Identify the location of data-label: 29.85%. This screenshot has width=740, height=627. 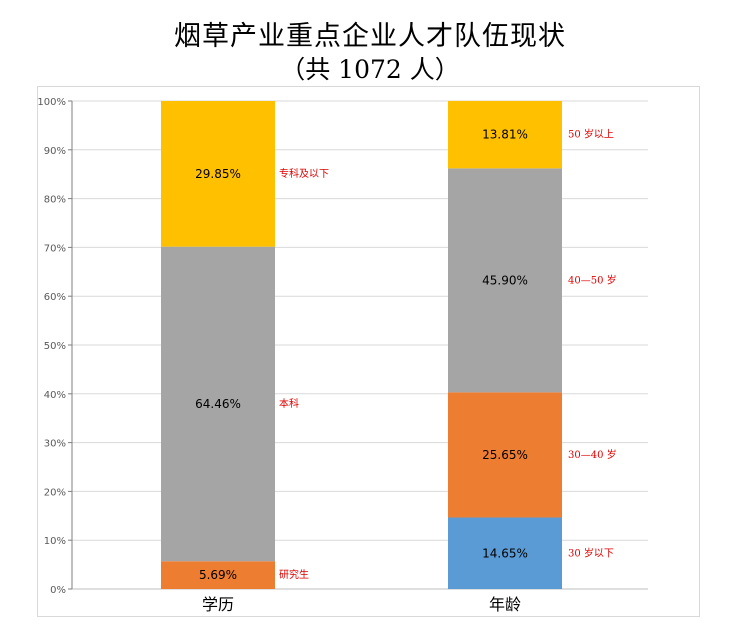
(218, 174).